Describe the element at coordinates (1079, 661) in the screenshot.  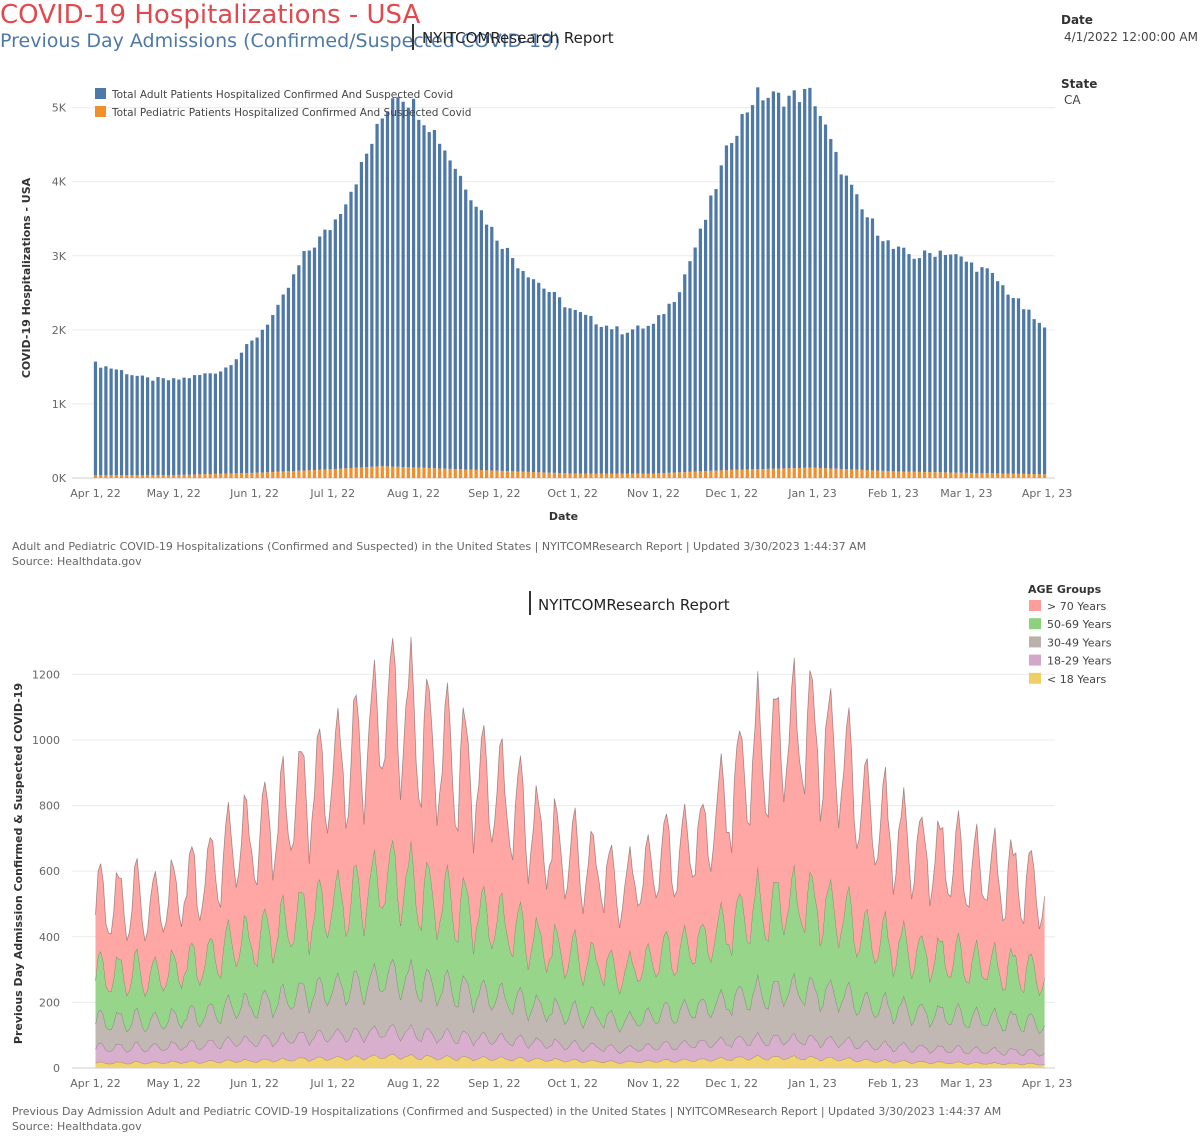
I see `chart2-legend-label: 18-29 Years` at that location.